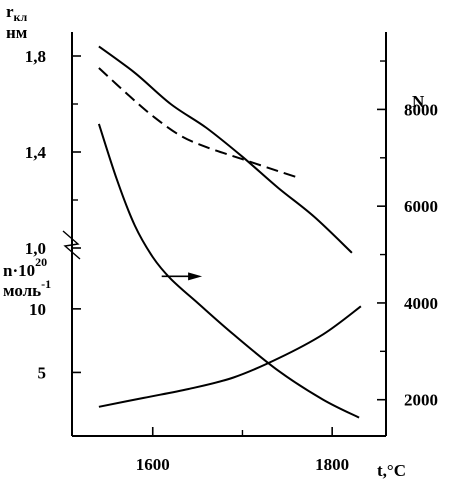 This screenshot has width=452, height=483. What do you see at coordinates (35, 56) in the screenshot?
I see `upper-y-tick-label: 1,8` at bounding box center [35, 56].